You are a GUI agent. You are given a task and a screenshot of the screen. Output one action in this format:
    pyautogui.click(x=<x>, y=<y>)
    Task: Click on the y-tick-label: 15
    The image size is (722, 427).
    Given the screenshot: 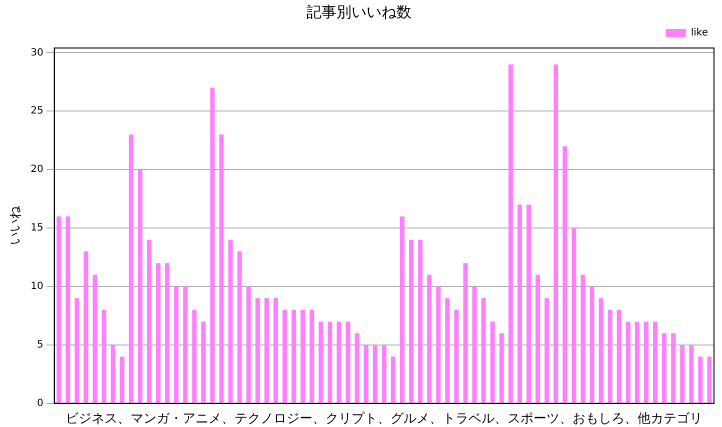 What is the action you would take?
    pyautogui.click(x=37, y=228)
    